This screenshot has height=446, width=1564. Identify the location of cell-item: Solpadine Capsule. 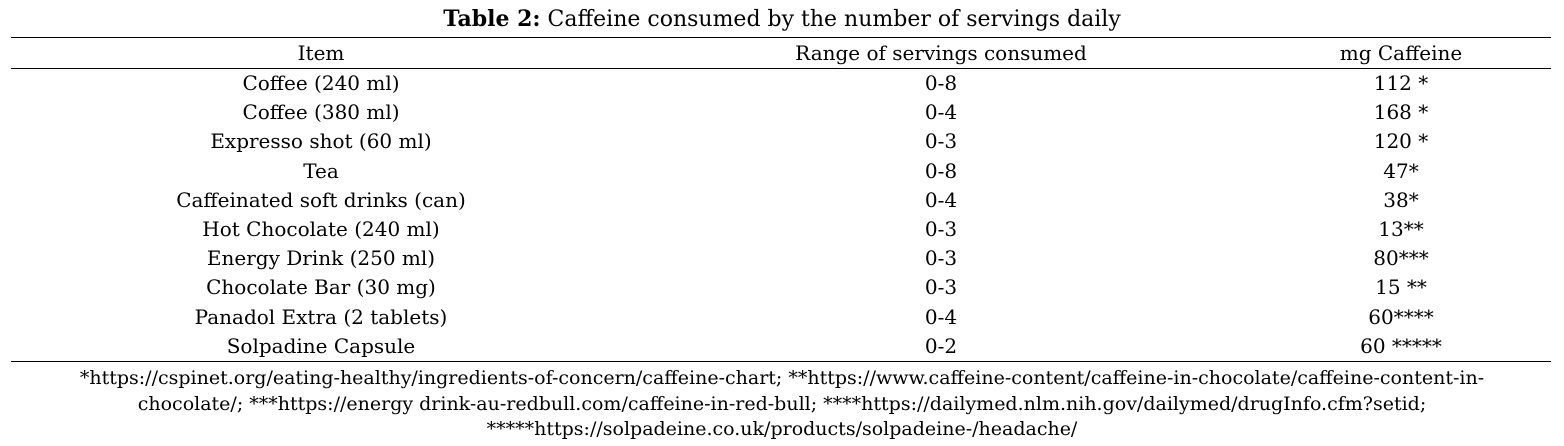
(321, 346).